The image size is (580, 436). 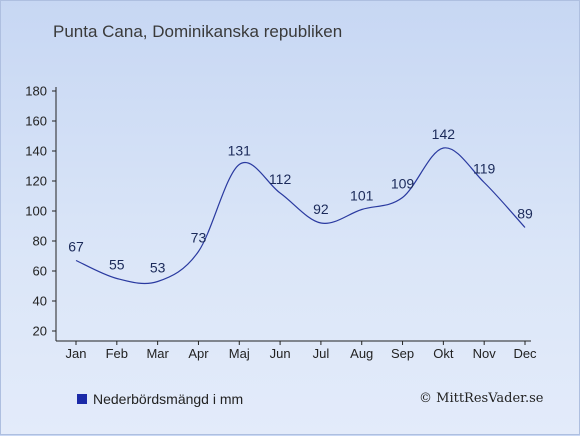 I want to click on data-label: 119, so click(x=484, y=169).